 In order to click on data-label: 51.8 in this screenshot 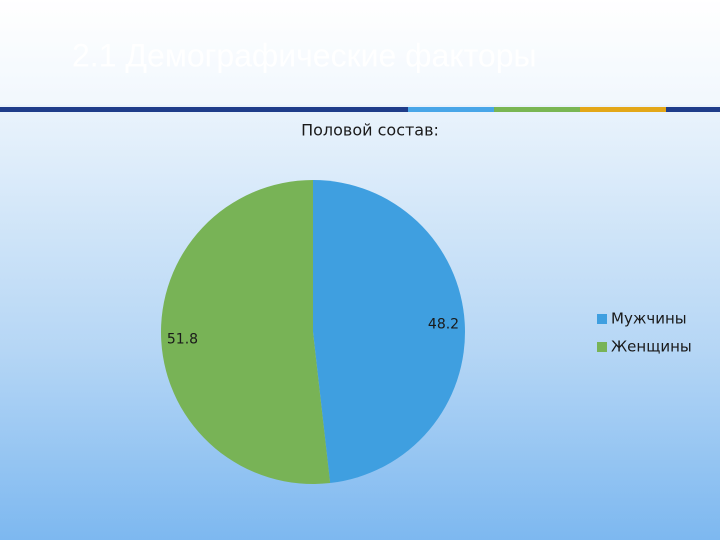, I will do `click(182, 339)`.